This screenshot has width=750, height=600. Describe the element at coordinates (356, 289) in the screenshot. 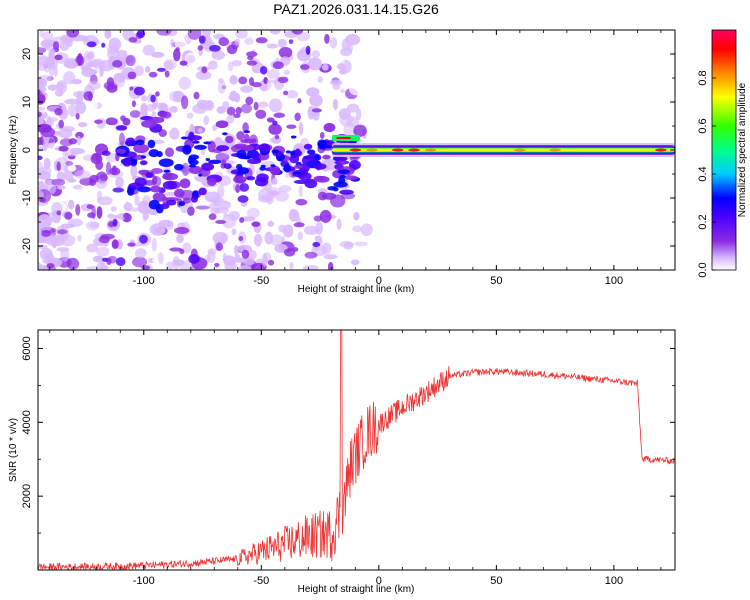

I see `spectrogram-x-label: Height of straight line (km)` at that location.